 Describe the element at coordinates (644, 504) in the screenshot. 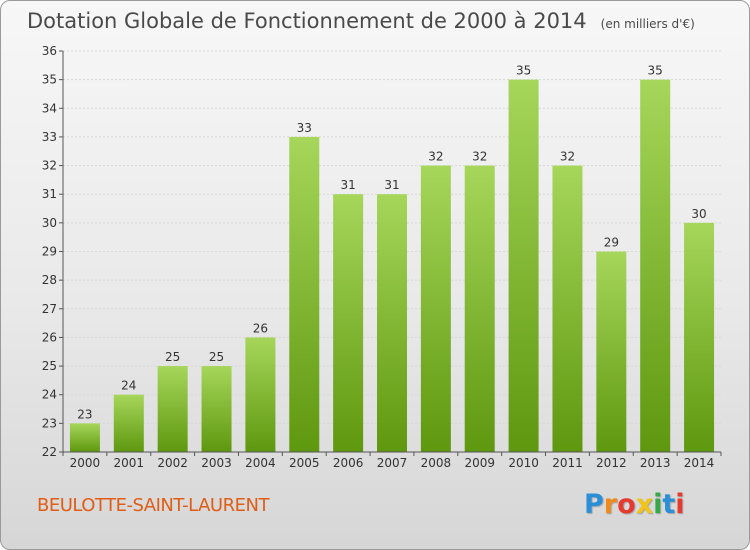

I see `logo-letter: x` at that location.